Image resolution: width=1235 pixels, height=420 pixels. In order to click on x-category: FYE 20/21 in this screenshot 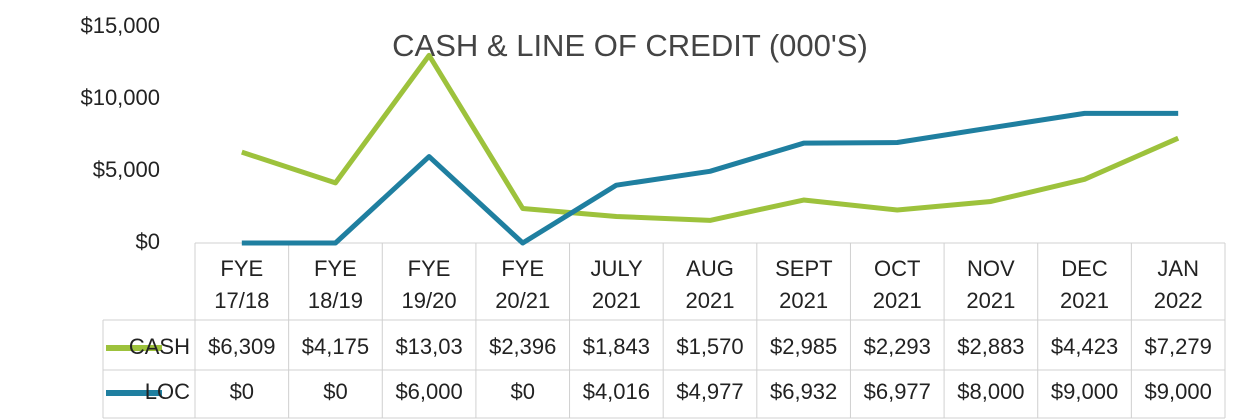, I will do `click(523, 284)`.